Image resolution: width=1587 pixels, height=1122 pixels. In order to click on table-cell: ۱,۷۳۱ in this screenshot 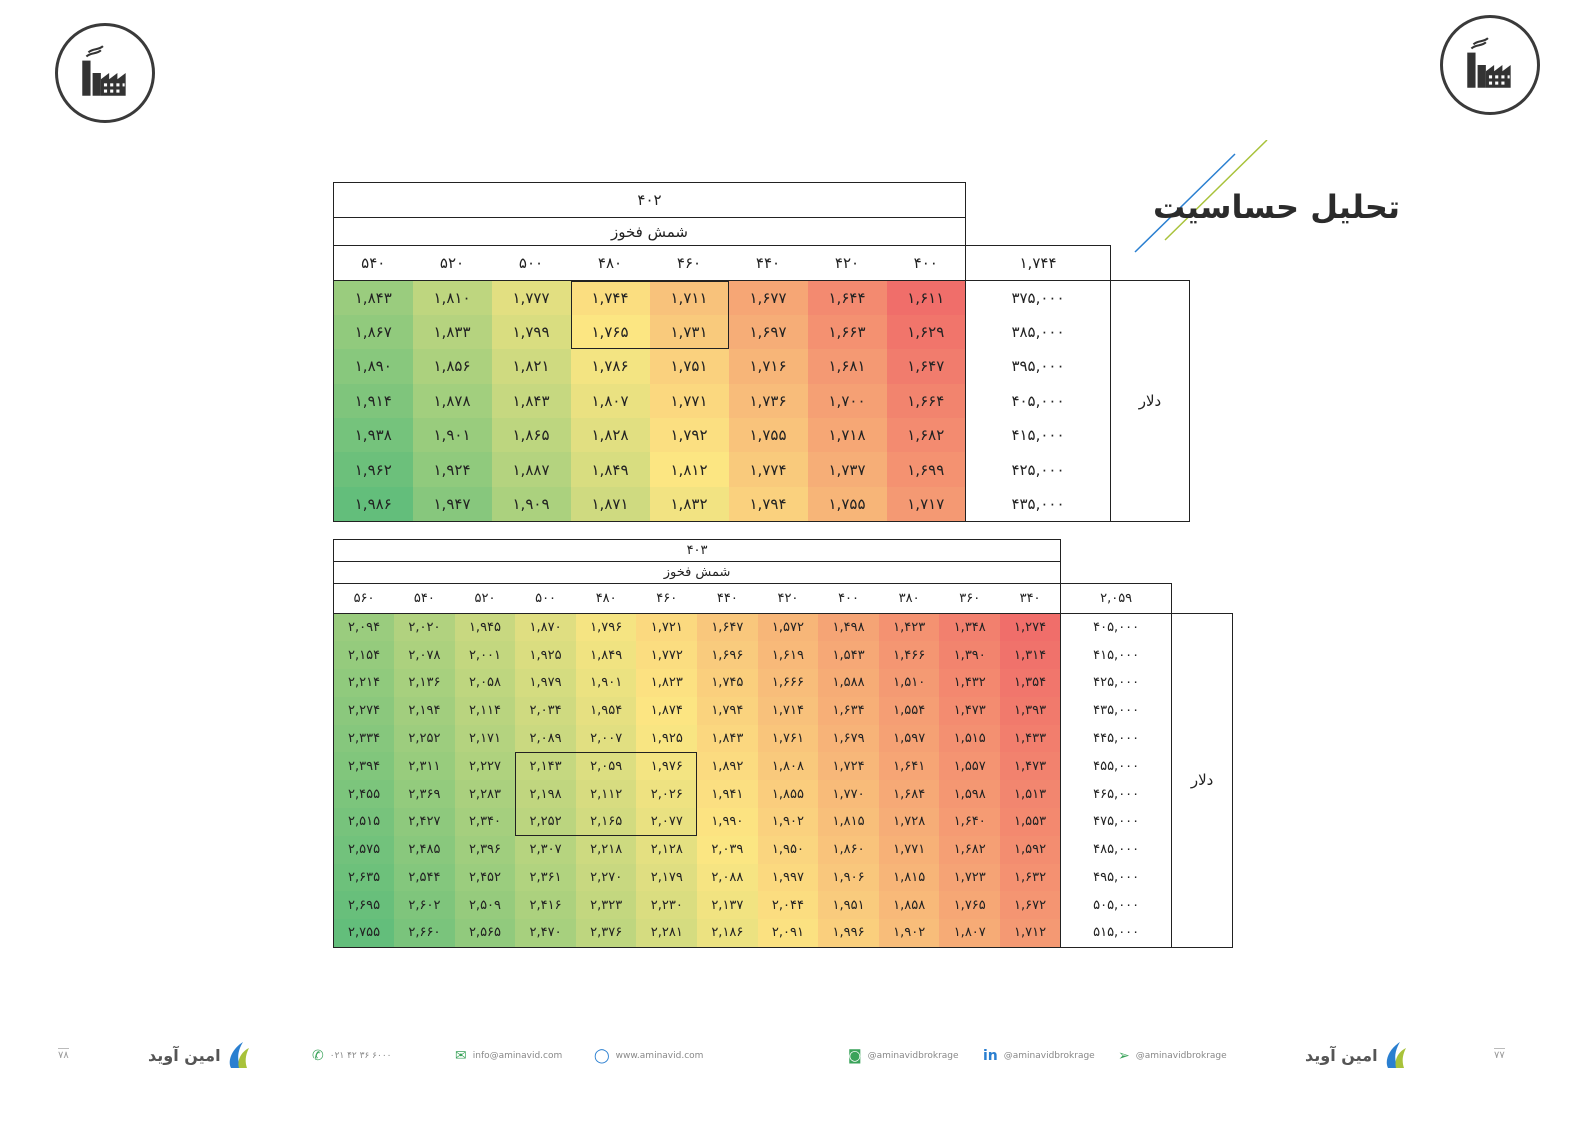, I will do `click(689, 332)`.